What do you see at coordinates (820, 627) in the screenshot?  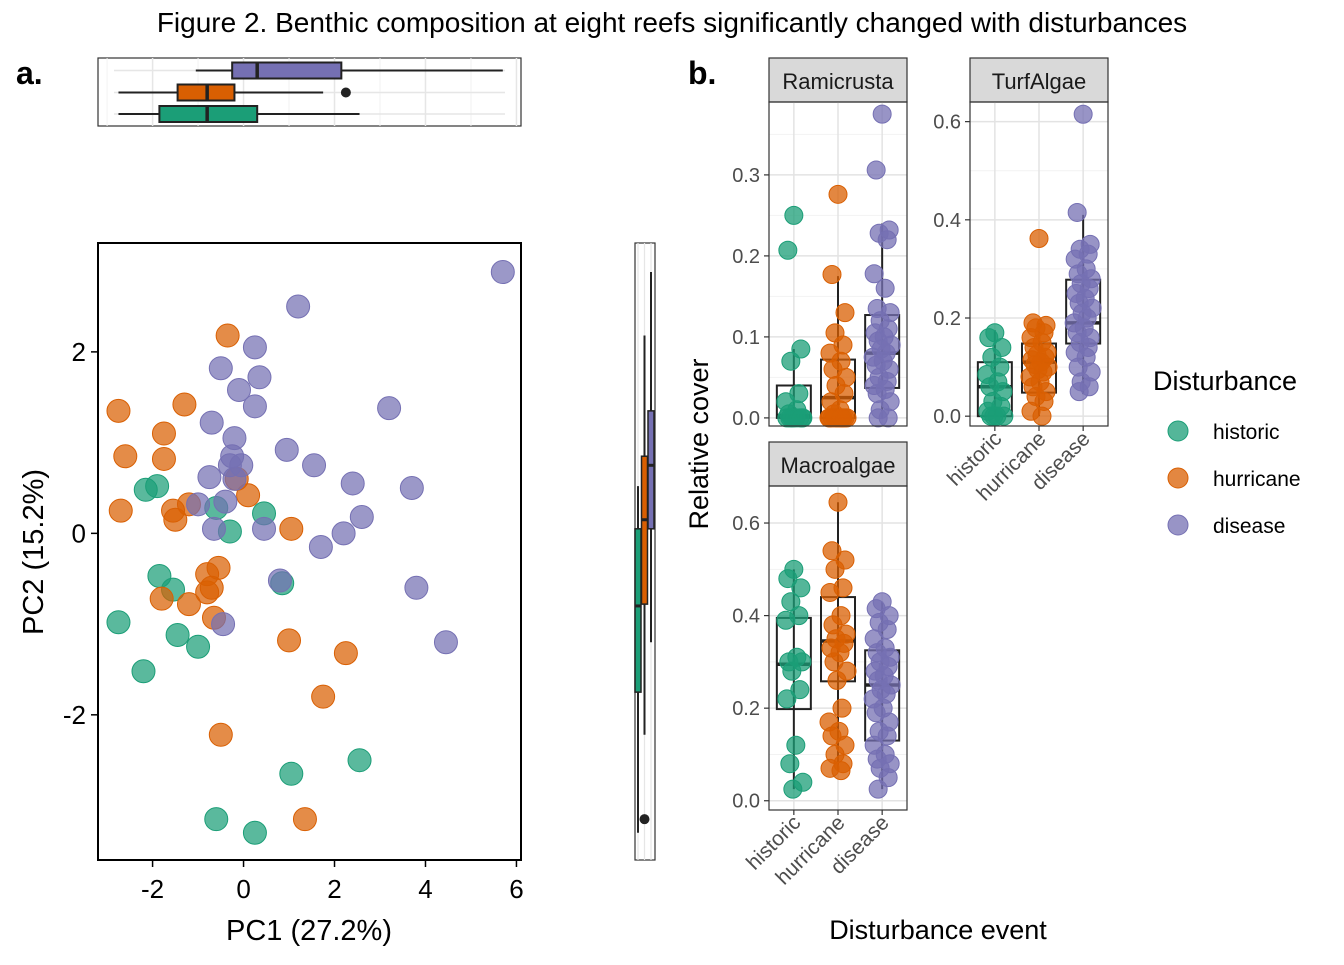 I see `facet-macroalgae: Macroalgae 0.0 0.2 0.4 0.6` at bounding box center [820, 627].